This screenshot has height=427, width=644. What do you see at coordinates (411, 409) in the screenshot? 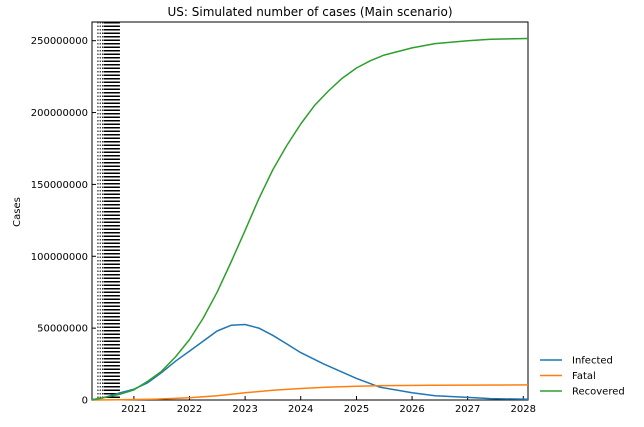
I see `x-tick-label-2026: 2026` at bounding box center [411, 409].